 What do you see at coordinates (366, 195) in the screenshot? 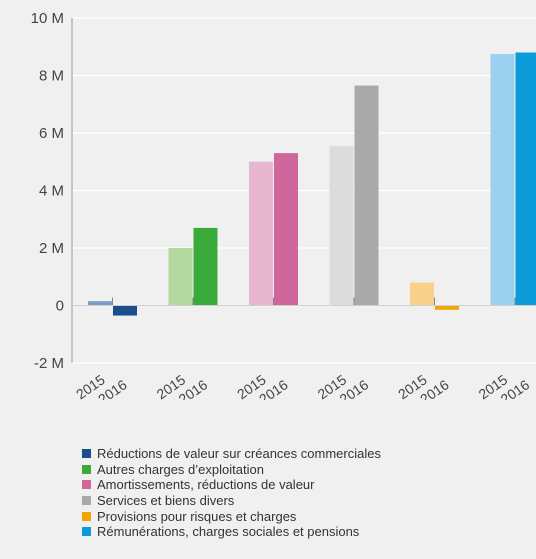
I see `bar-4-2016` at bounding box center [366, 195].